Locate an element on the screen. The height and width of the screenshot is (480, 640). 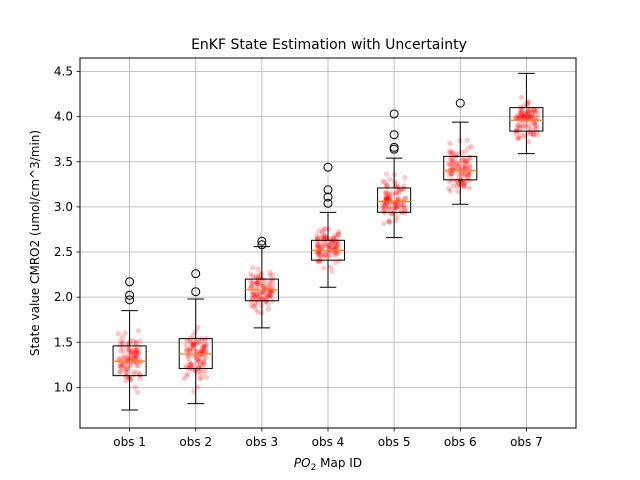
x-axis: obs 1 obs 2 obs 3 obs 4 obs 5 obs 6 obs 7 is located at coordinates (328, 438).